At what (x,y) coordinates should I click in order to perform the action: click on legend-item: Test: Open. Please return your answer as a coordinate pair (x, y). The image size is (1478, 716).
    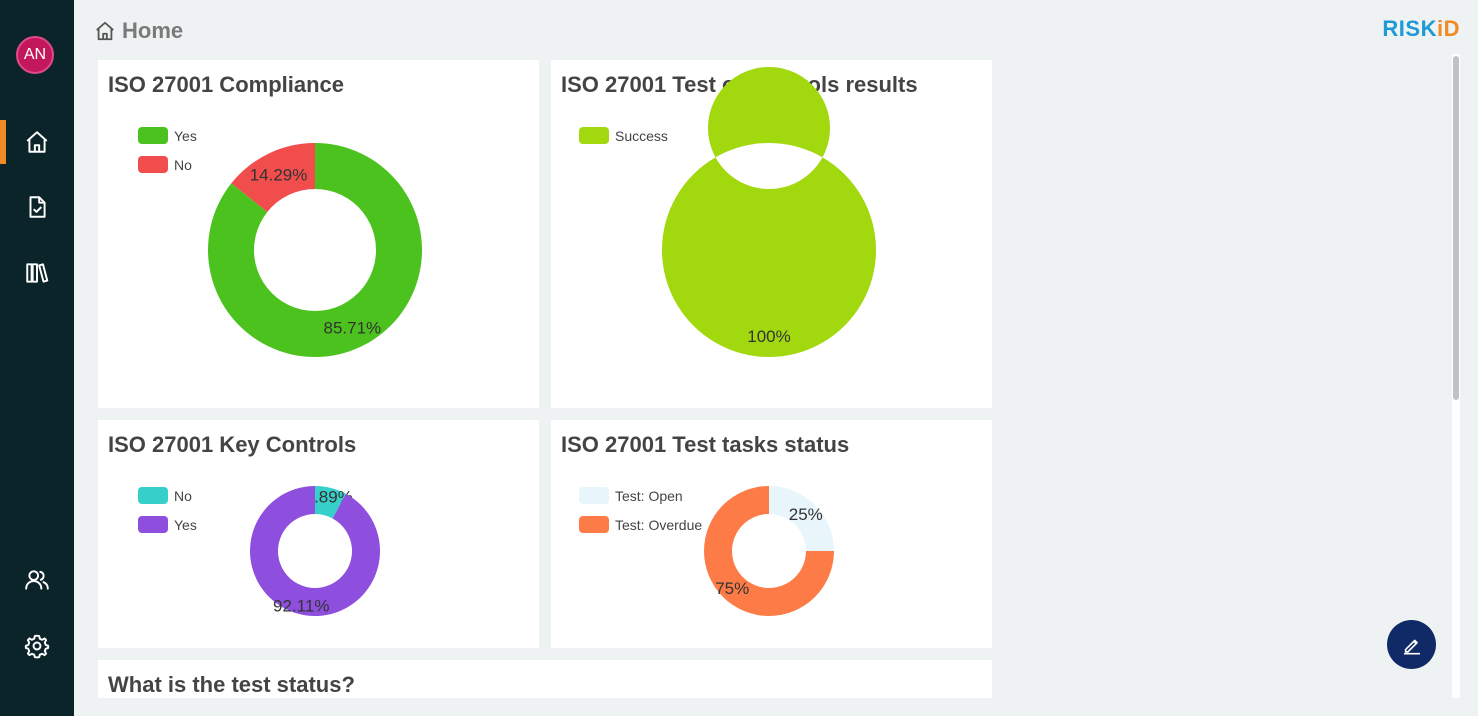
    Looking at the image, I should click on (640, 495).